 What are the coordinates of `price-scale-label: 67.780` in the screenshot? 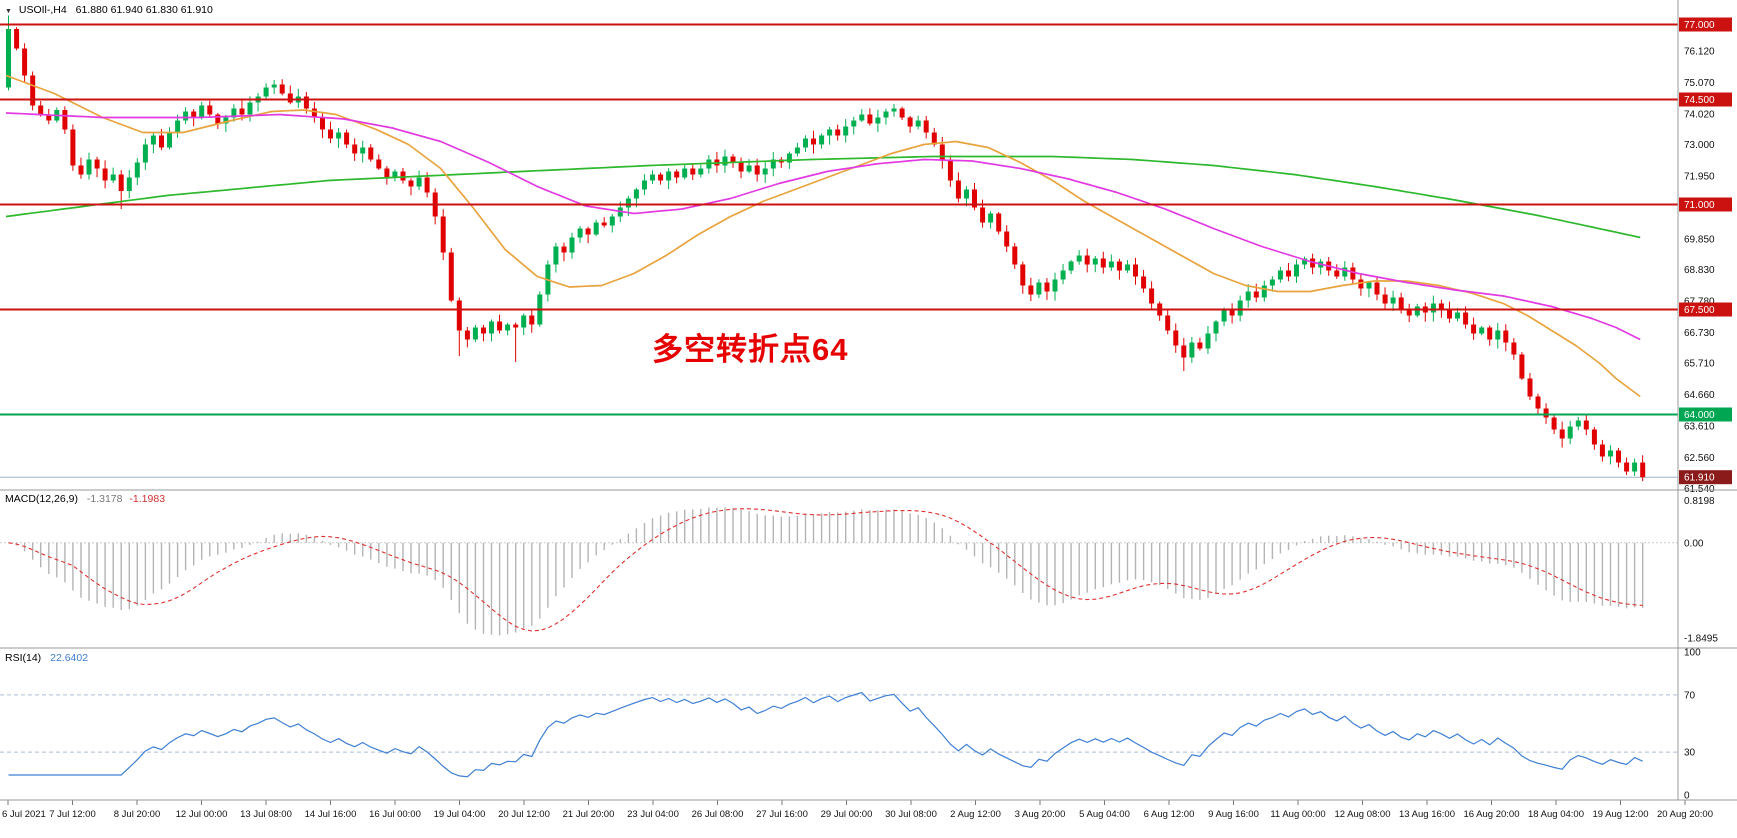 It's located at (1699, 302).